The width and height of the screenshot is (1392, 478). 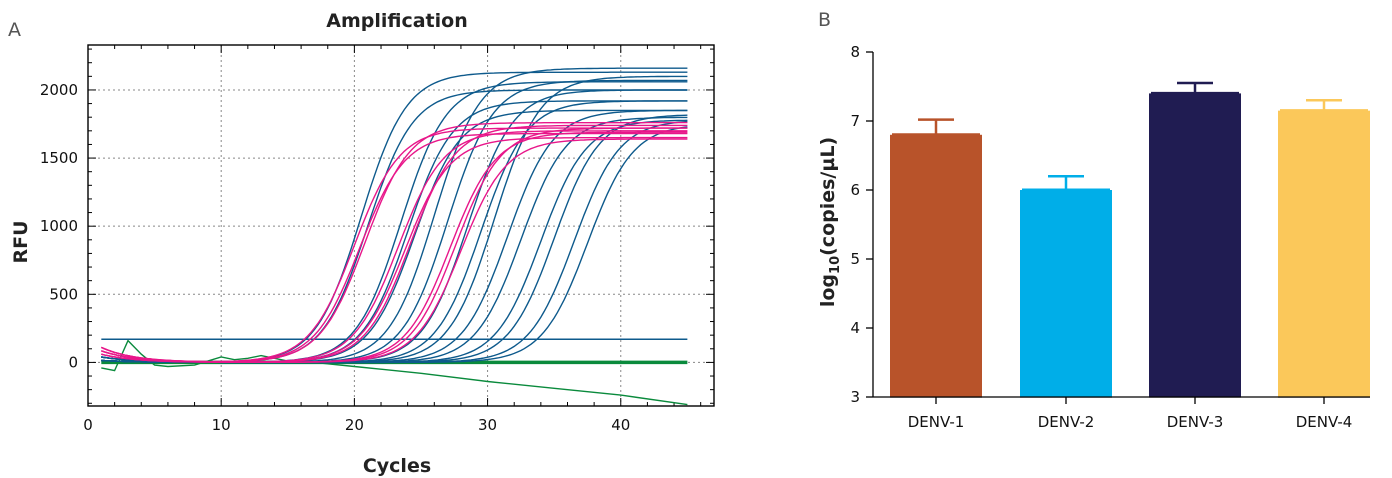 I want to click on category-label: DENV-2, so click(x=1066, y=422).